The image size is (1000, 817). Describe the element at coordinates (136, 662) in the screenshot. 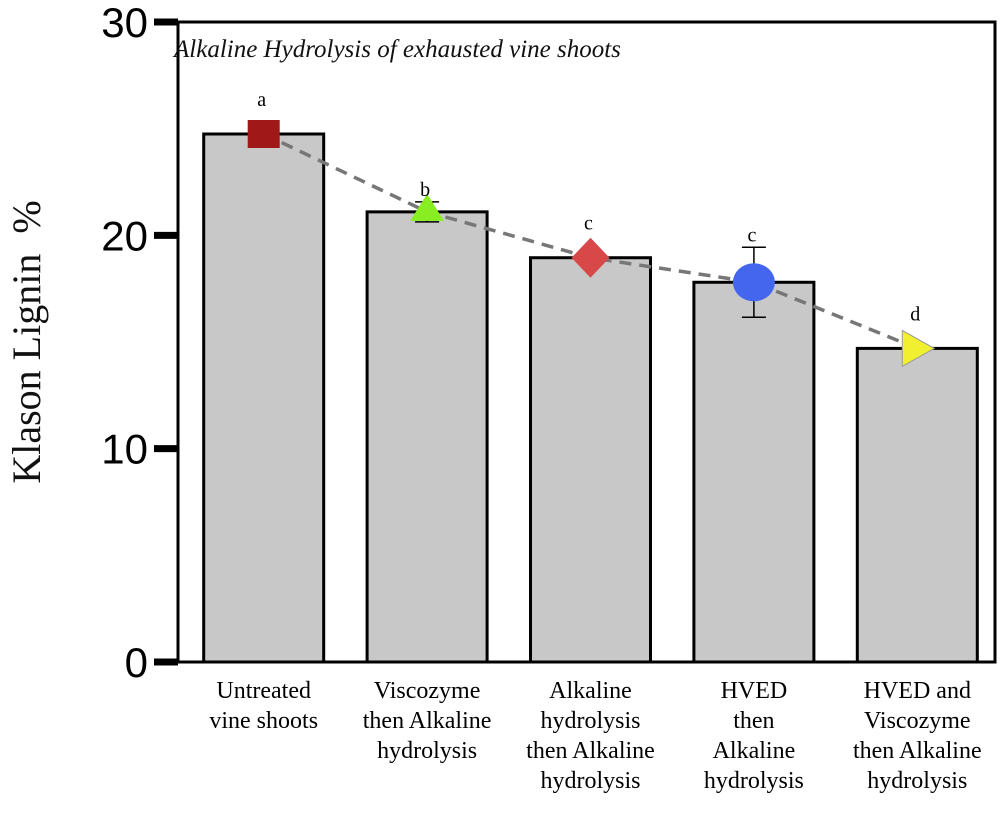

I see `y-tick-label: 0` at that location.